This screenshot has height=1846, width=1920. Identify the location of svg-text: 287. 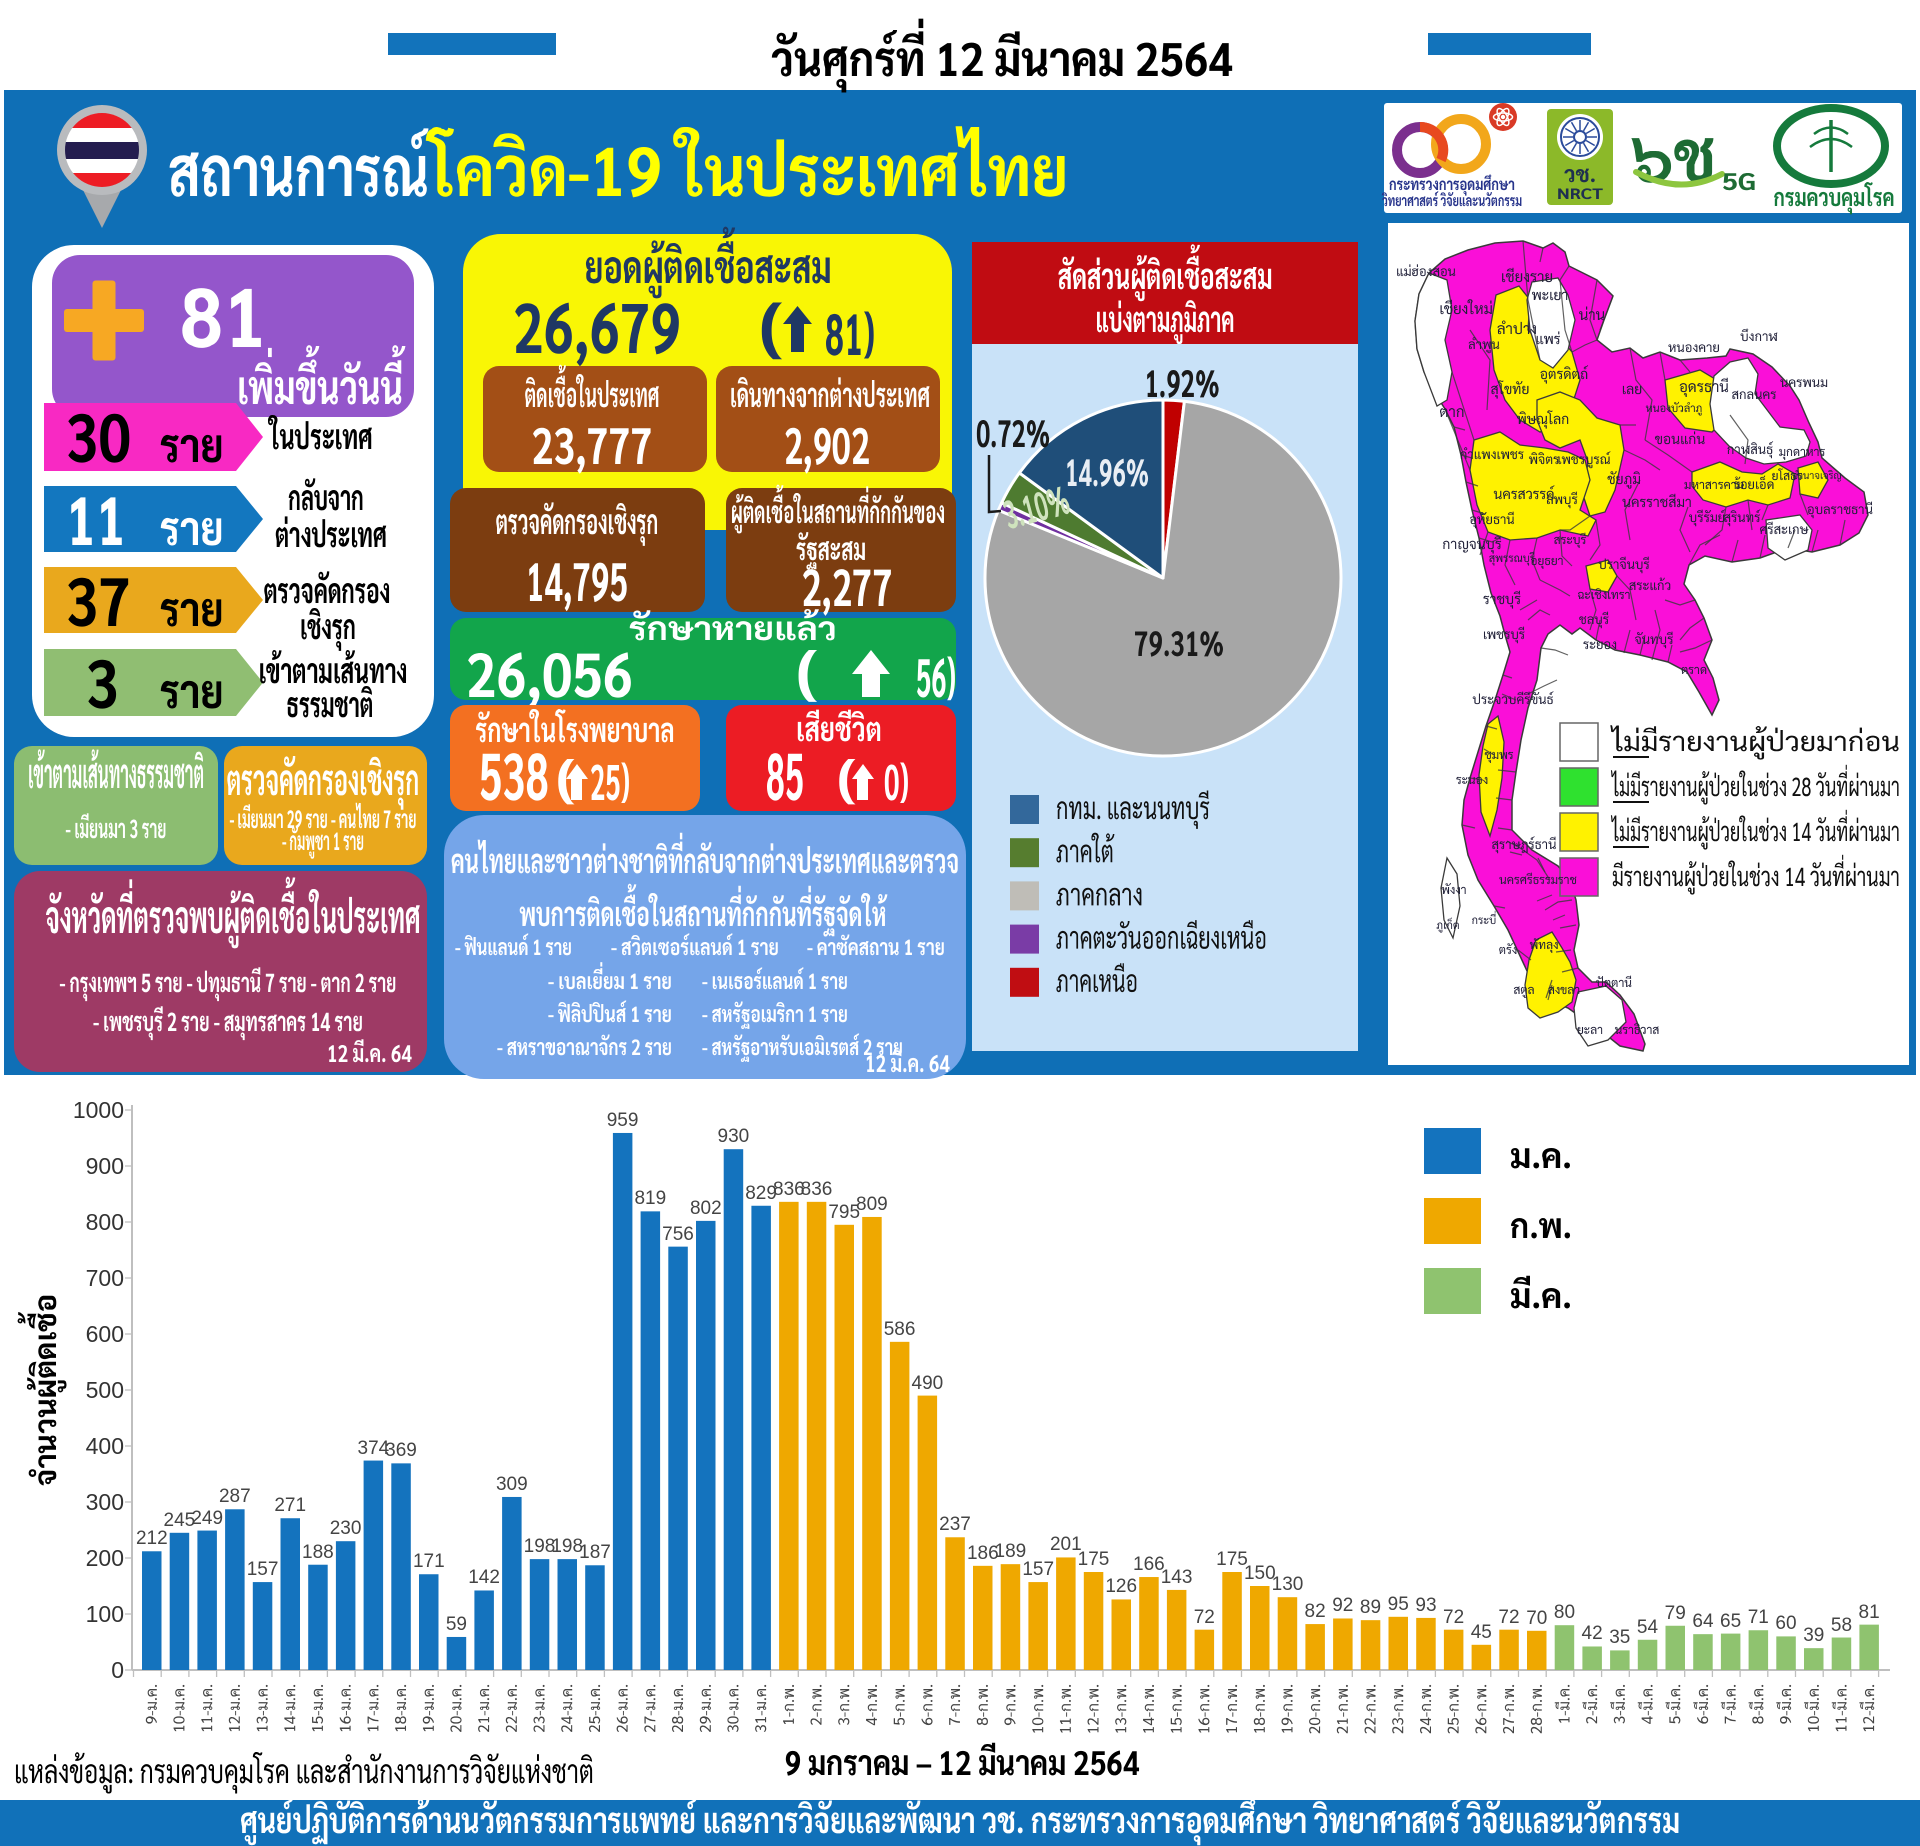
(235, 1496).